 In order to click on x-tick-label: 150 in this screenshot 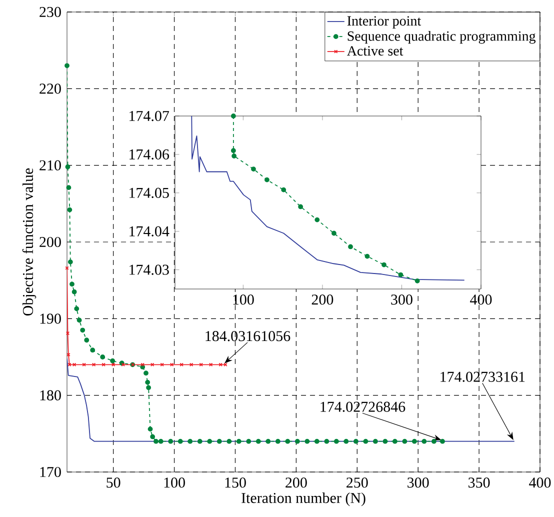, I will do `click(235, 483)`.